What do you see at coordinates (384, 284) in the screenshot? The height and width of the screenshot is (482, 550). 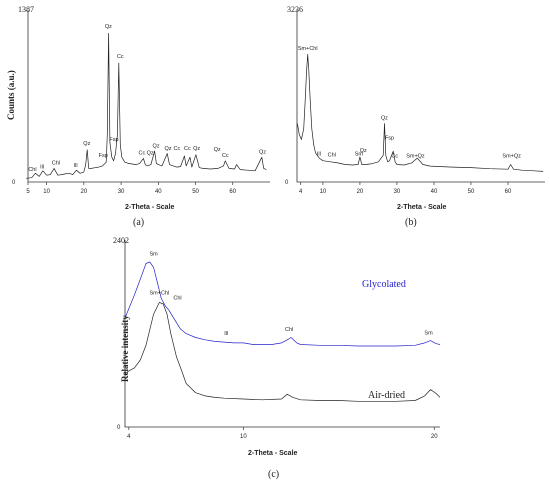 I see `panel-c-legend-glycolated: Glycolated` at bounding box center [384, 284].